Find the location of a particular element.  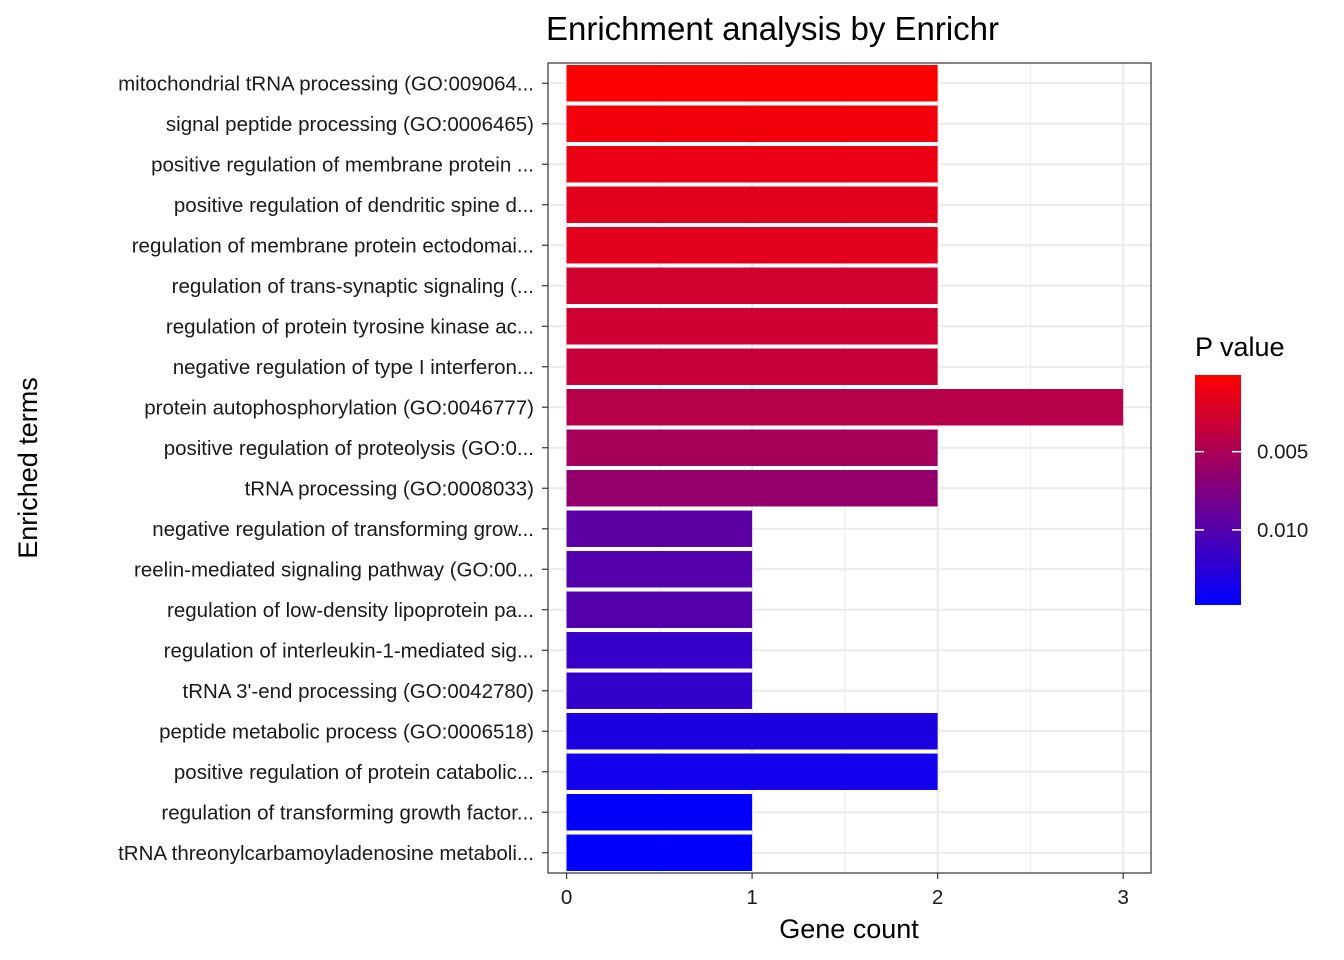

legend-ticks: 0.005 0.010 is located at coordinates (1251, 491).